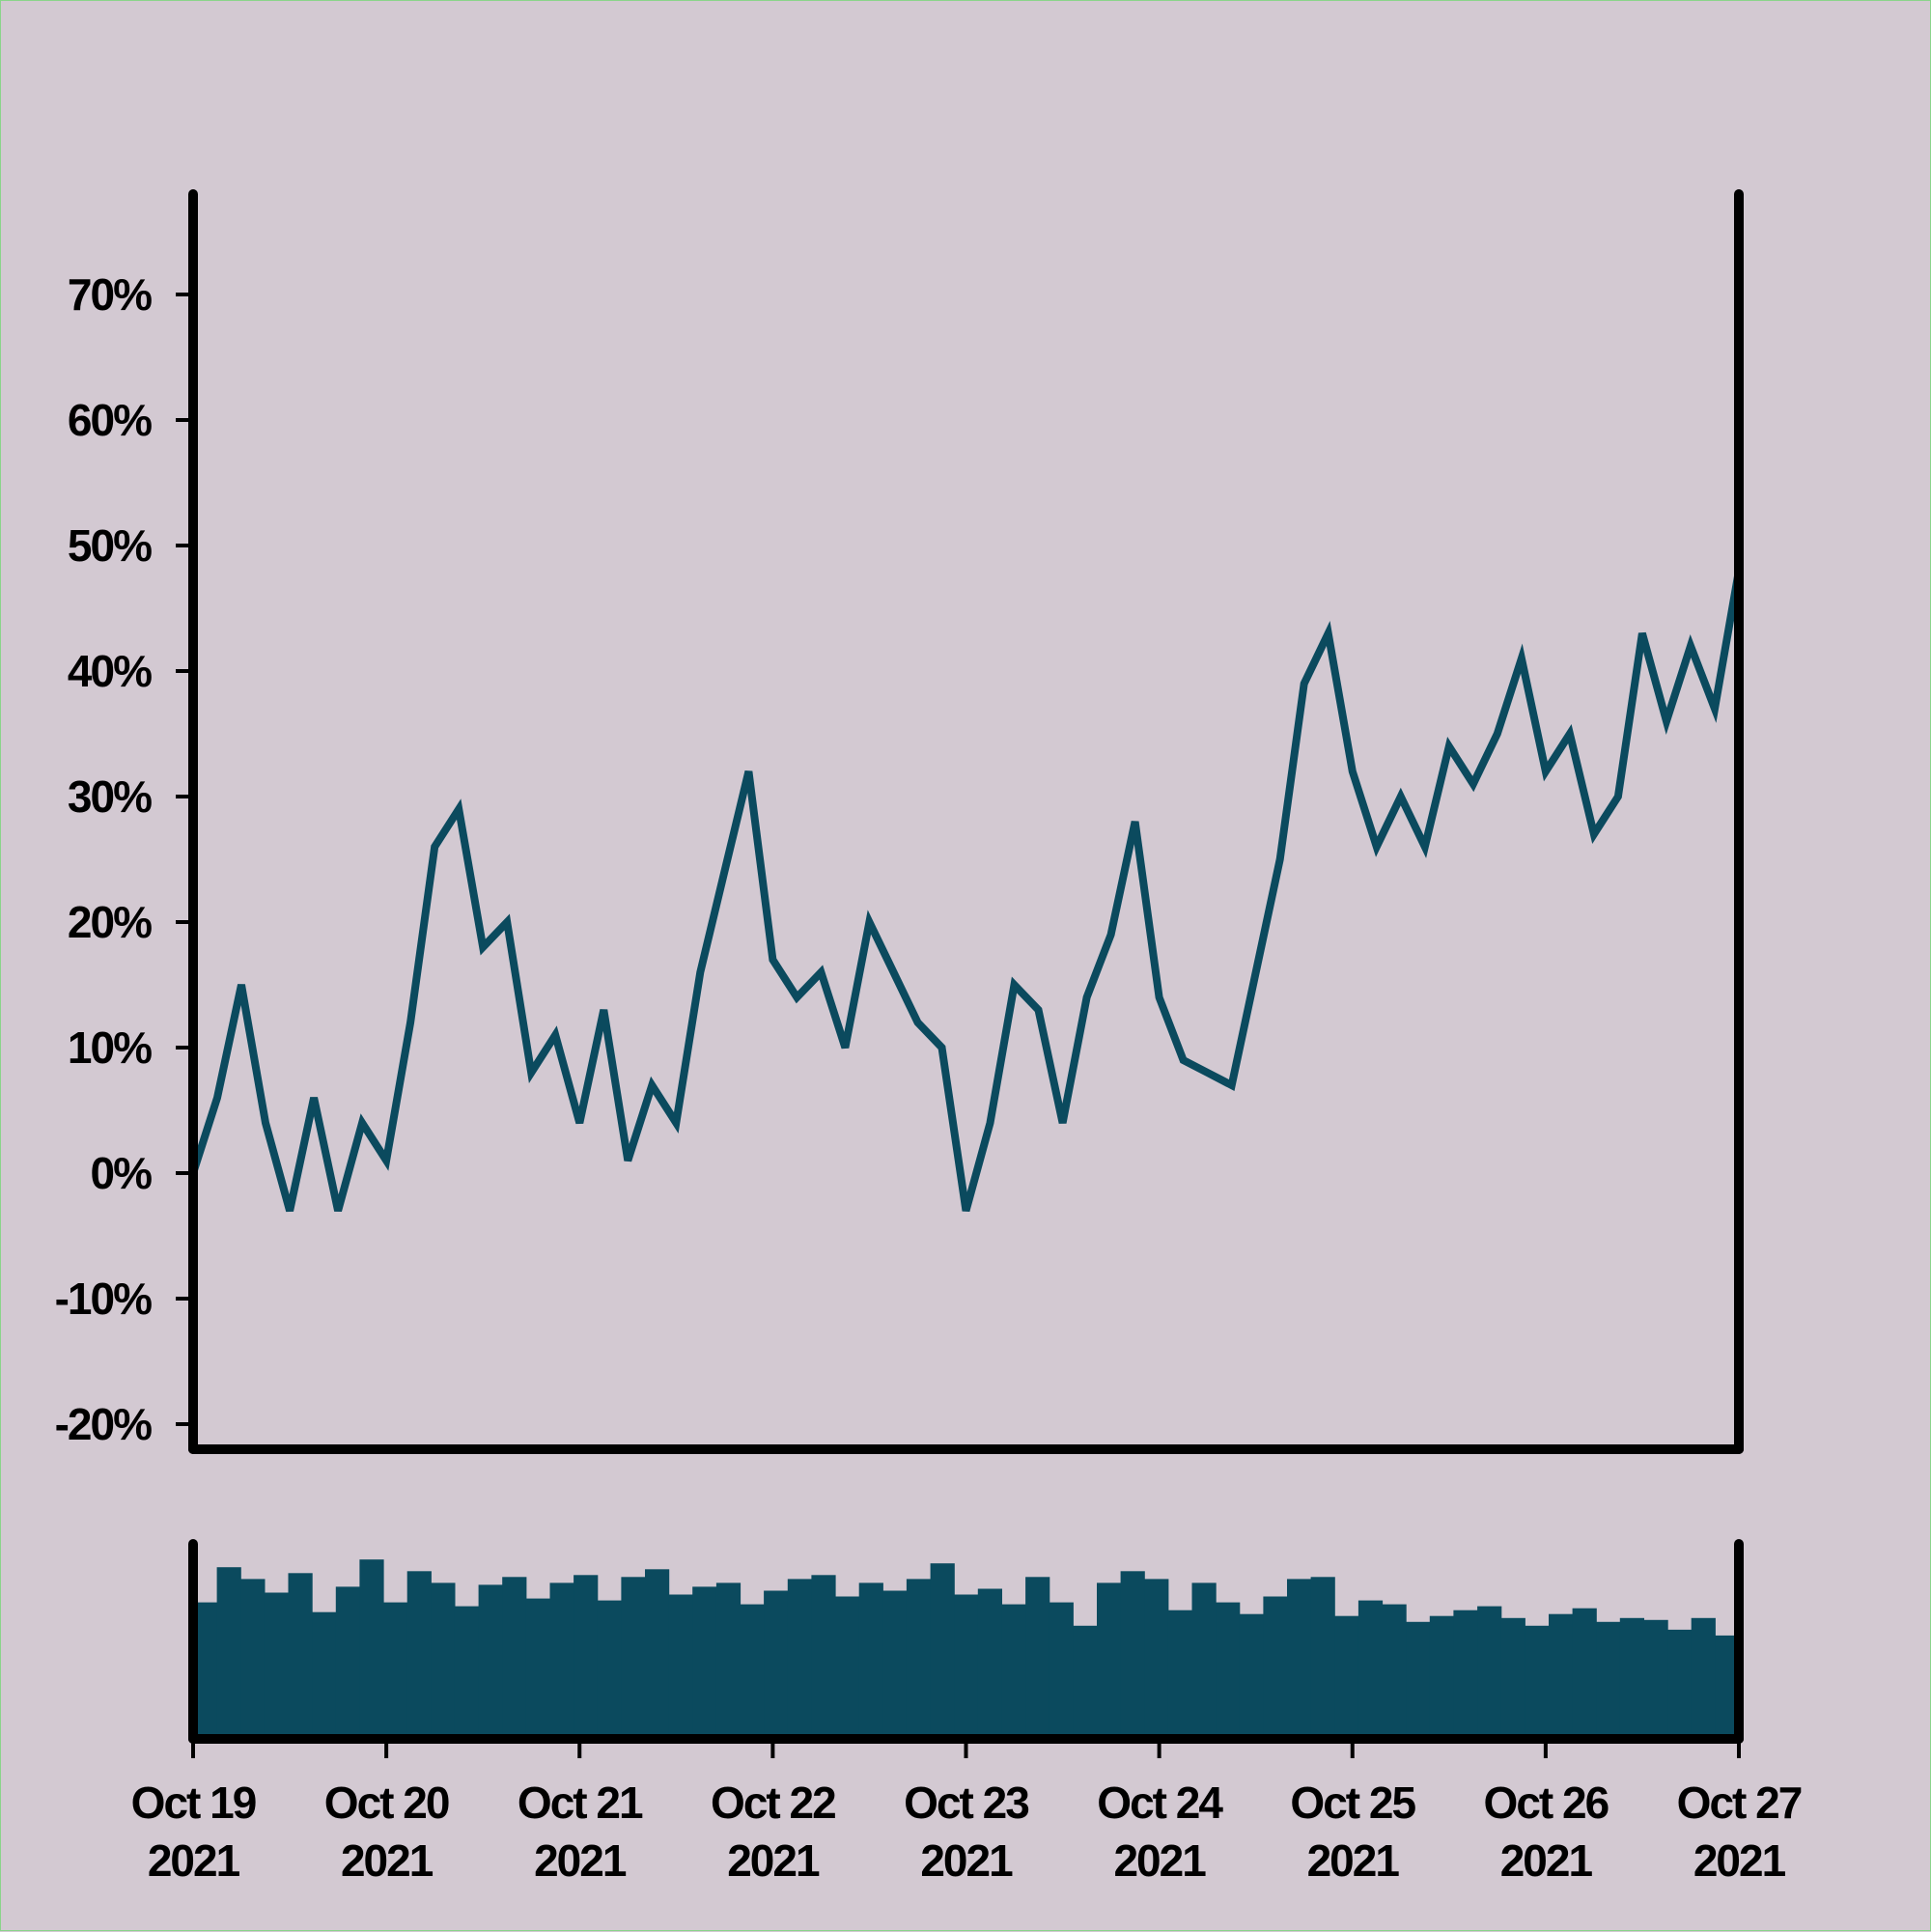 This screenshot has width=1931, height=1932. Describe the element at coordinates (773, 1803) in the screenshot. I see `x-tick-label: Oct 22` at that location.